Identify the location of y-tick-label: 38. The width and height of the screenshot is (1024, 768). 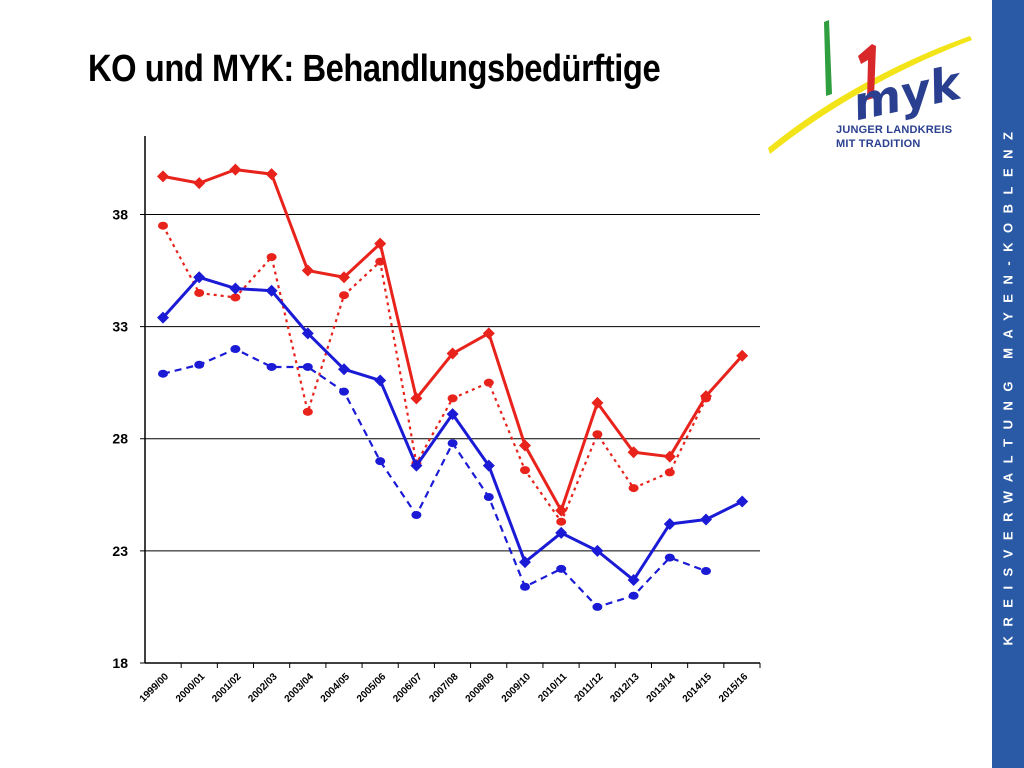
(120, 214).